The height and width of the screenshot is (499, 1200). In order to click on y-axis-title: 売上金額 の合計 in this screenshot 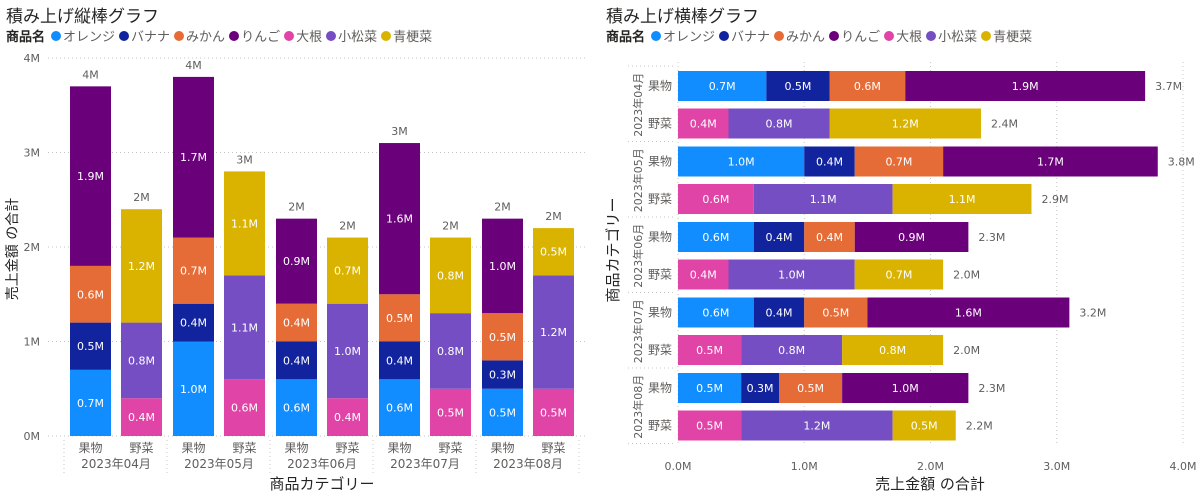, I will do `click(13, 249)`.